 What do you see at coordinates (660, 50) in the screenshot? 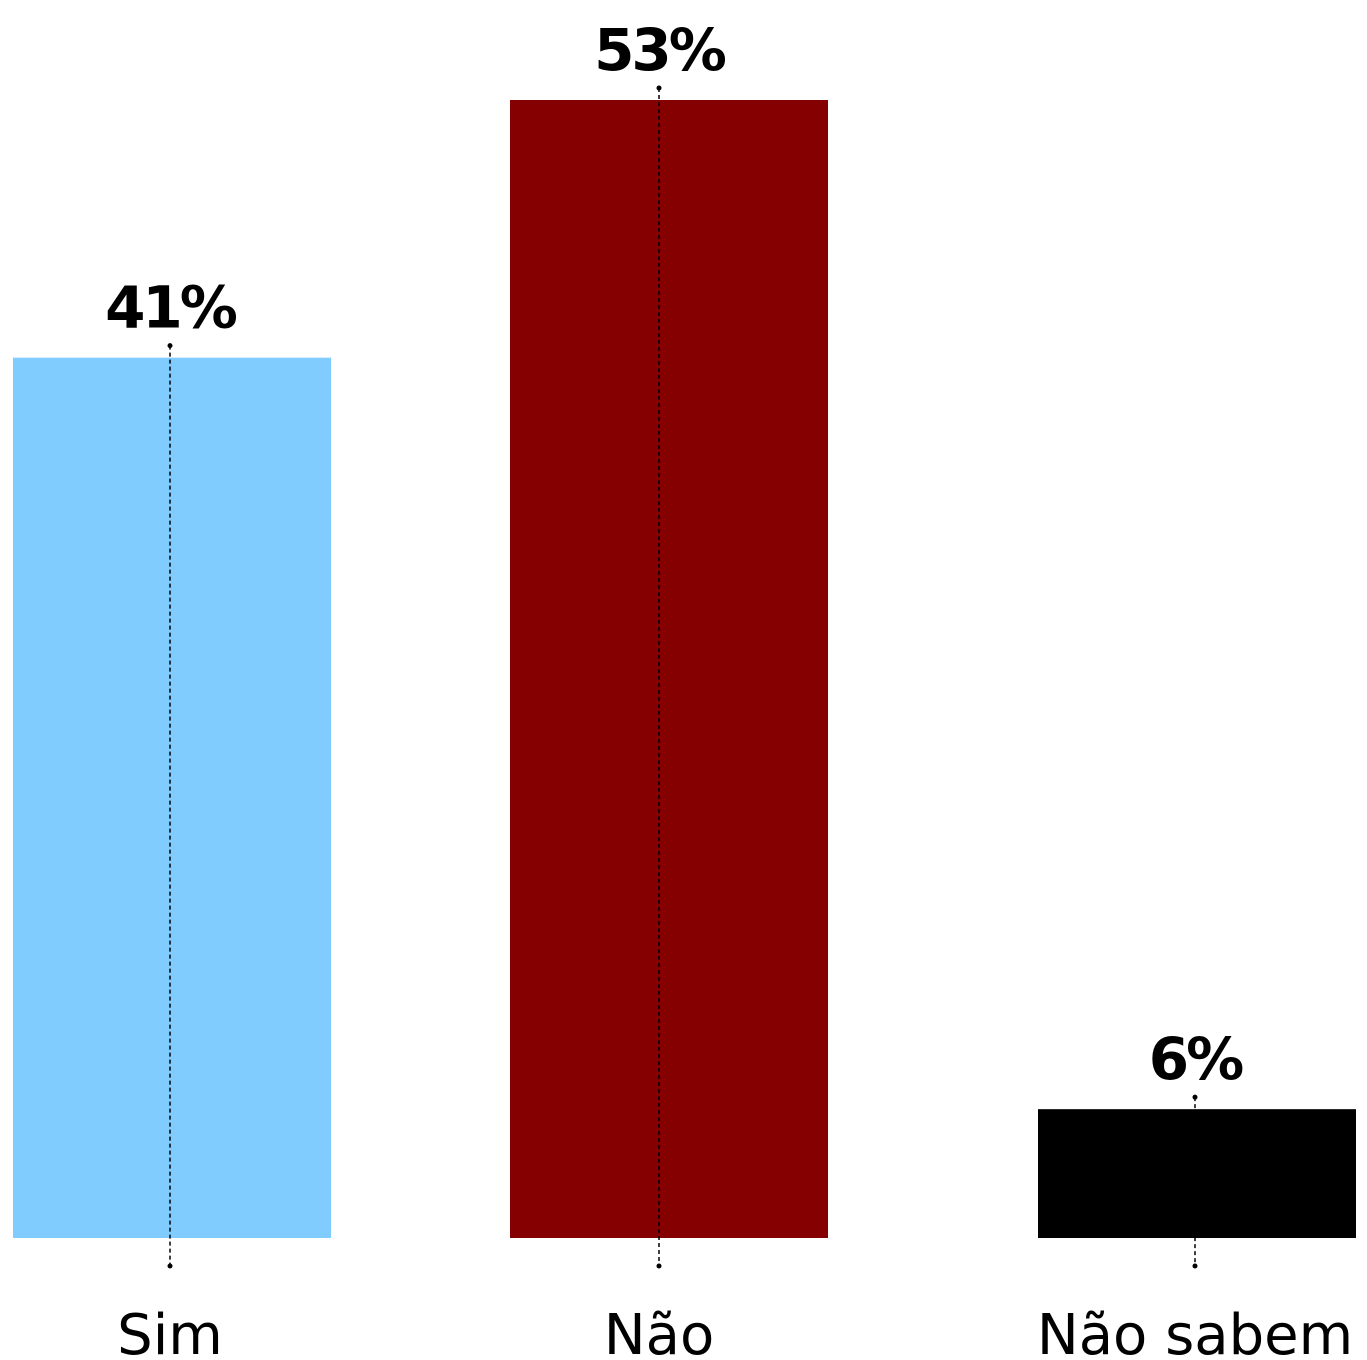
I see `value-label: 53%` at bounding box center [660, 50].